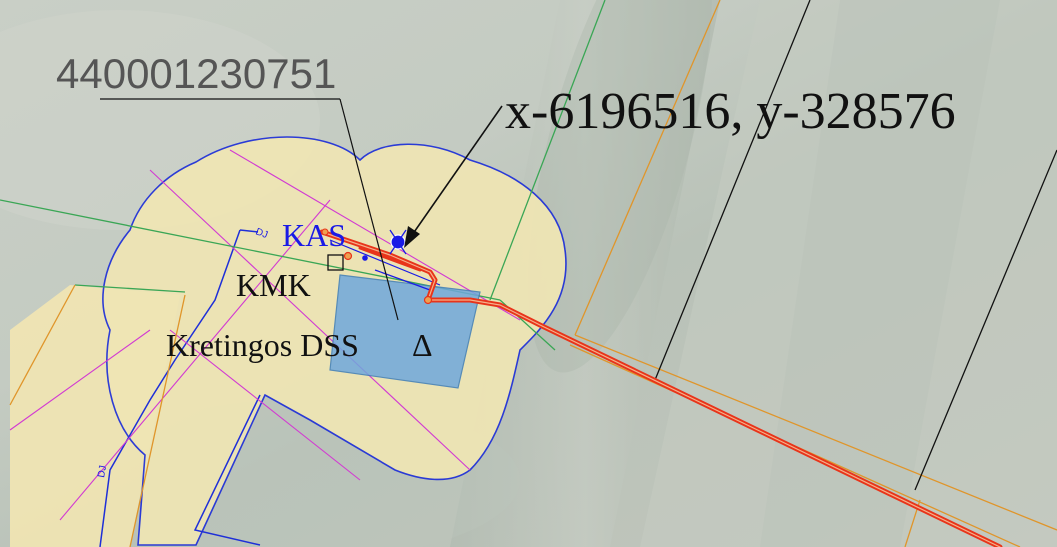 Image resolution: width=1057 pixels, height=547 pixels. What do you see at coordinates (428, 300) in the screenshot?
I see `node-dss` at bounding box center [428, 300].